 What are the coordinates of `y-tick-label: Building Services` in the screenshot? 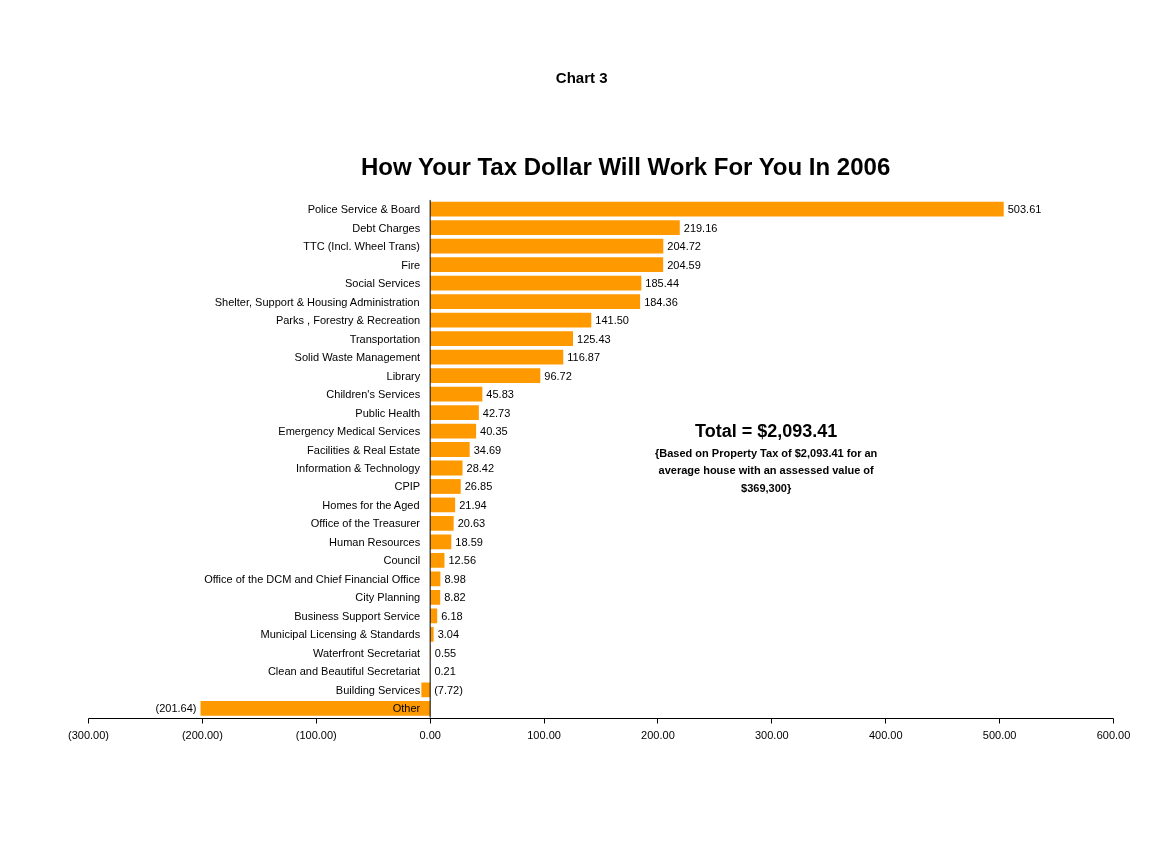 It's located at (378, 689).